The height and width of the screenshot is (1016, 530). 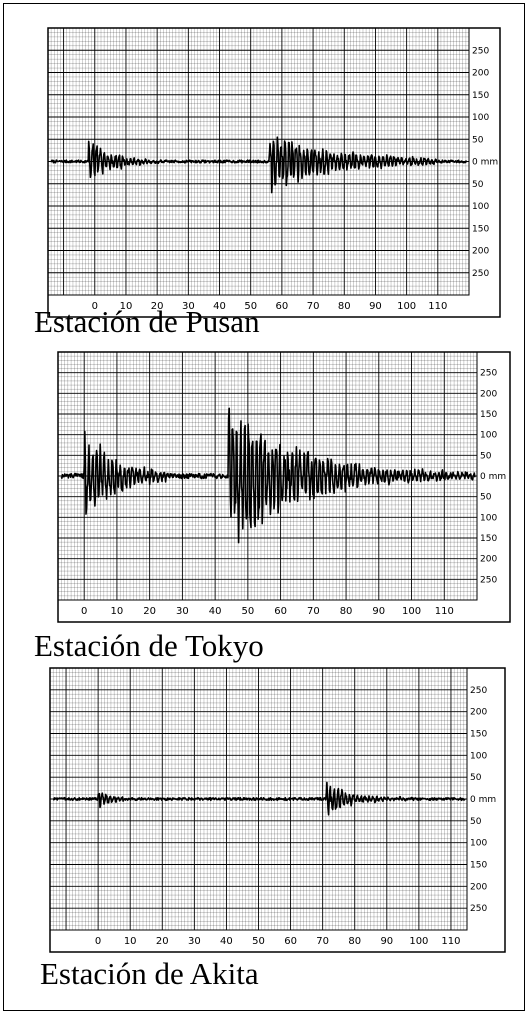 What do you see at coordinates (147, 321) in the screenshot?
I see `station-label-pusan: Estación de Pusan` at bounding box center [147, 321].